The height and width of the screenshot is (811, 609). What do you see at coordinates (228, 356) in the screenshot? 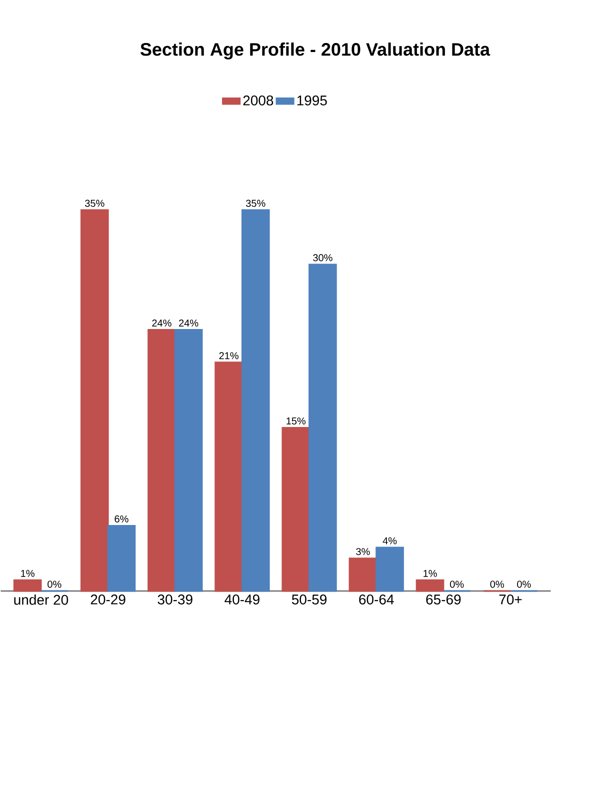
I see `data-label: 21%` at bounding box center [228, 356].